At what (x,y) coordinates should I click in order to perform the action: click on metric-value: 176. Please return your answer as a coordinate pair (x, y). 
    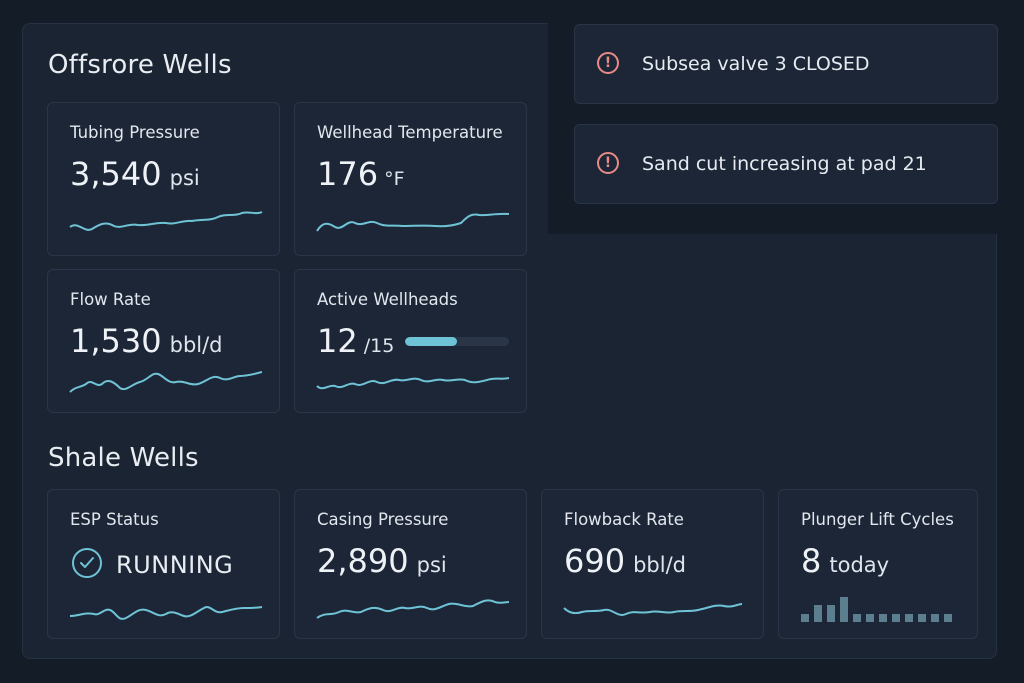
    Looking at the image, I should click on (348, 174).